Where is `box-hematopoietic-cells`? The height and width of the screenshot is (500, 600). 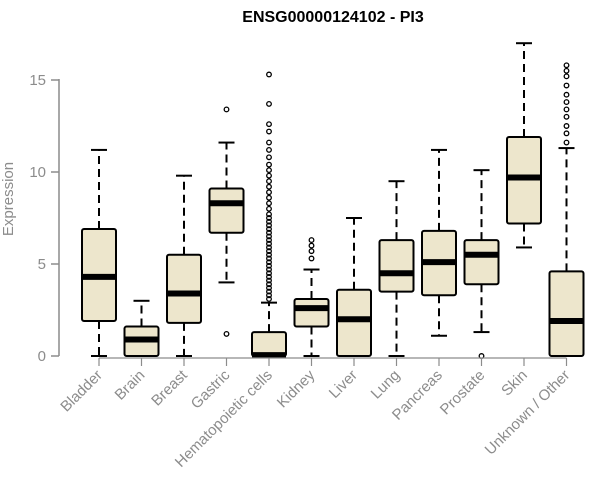
box-hematopoietic-cells is located at coordinates (269, 215).